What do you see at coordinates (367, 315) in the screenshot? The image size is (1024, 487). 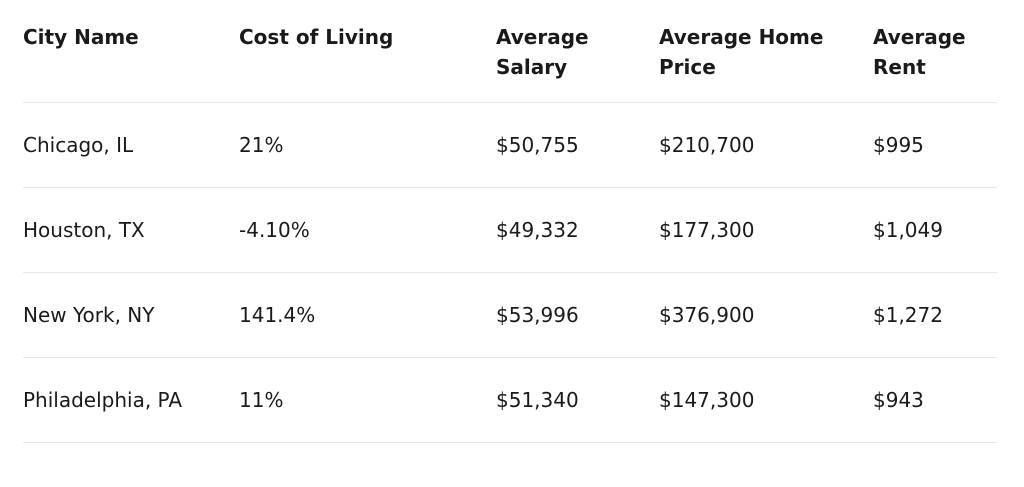 I see `cell-cost-of-living: 141.4%` at bounding box center [367, 315].